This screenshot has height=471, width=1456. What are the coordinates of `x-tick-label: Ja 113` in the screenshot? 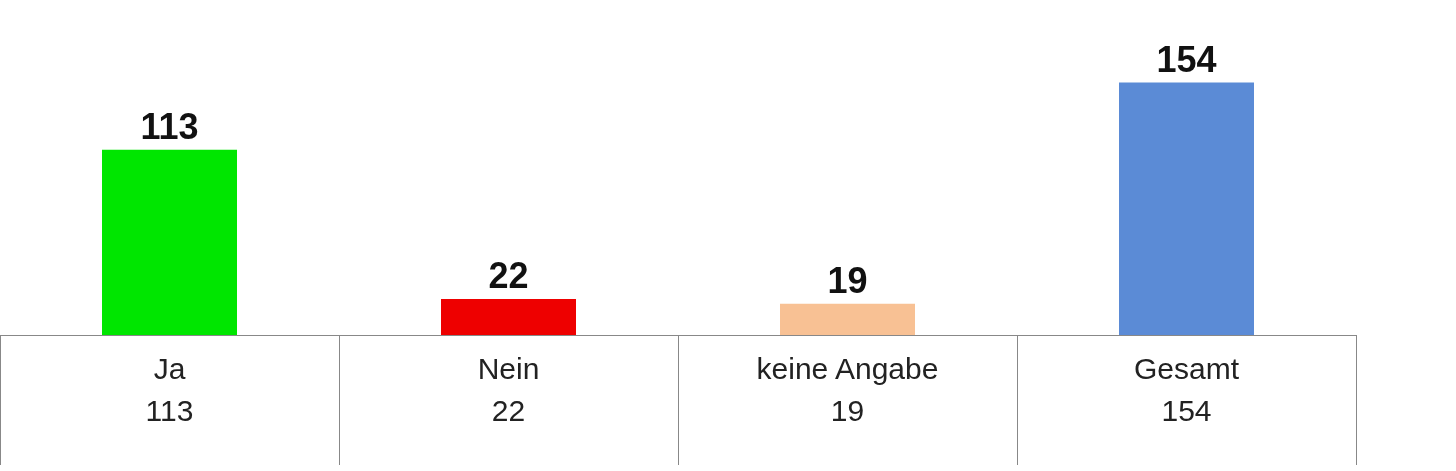 It's located at (169, 389).